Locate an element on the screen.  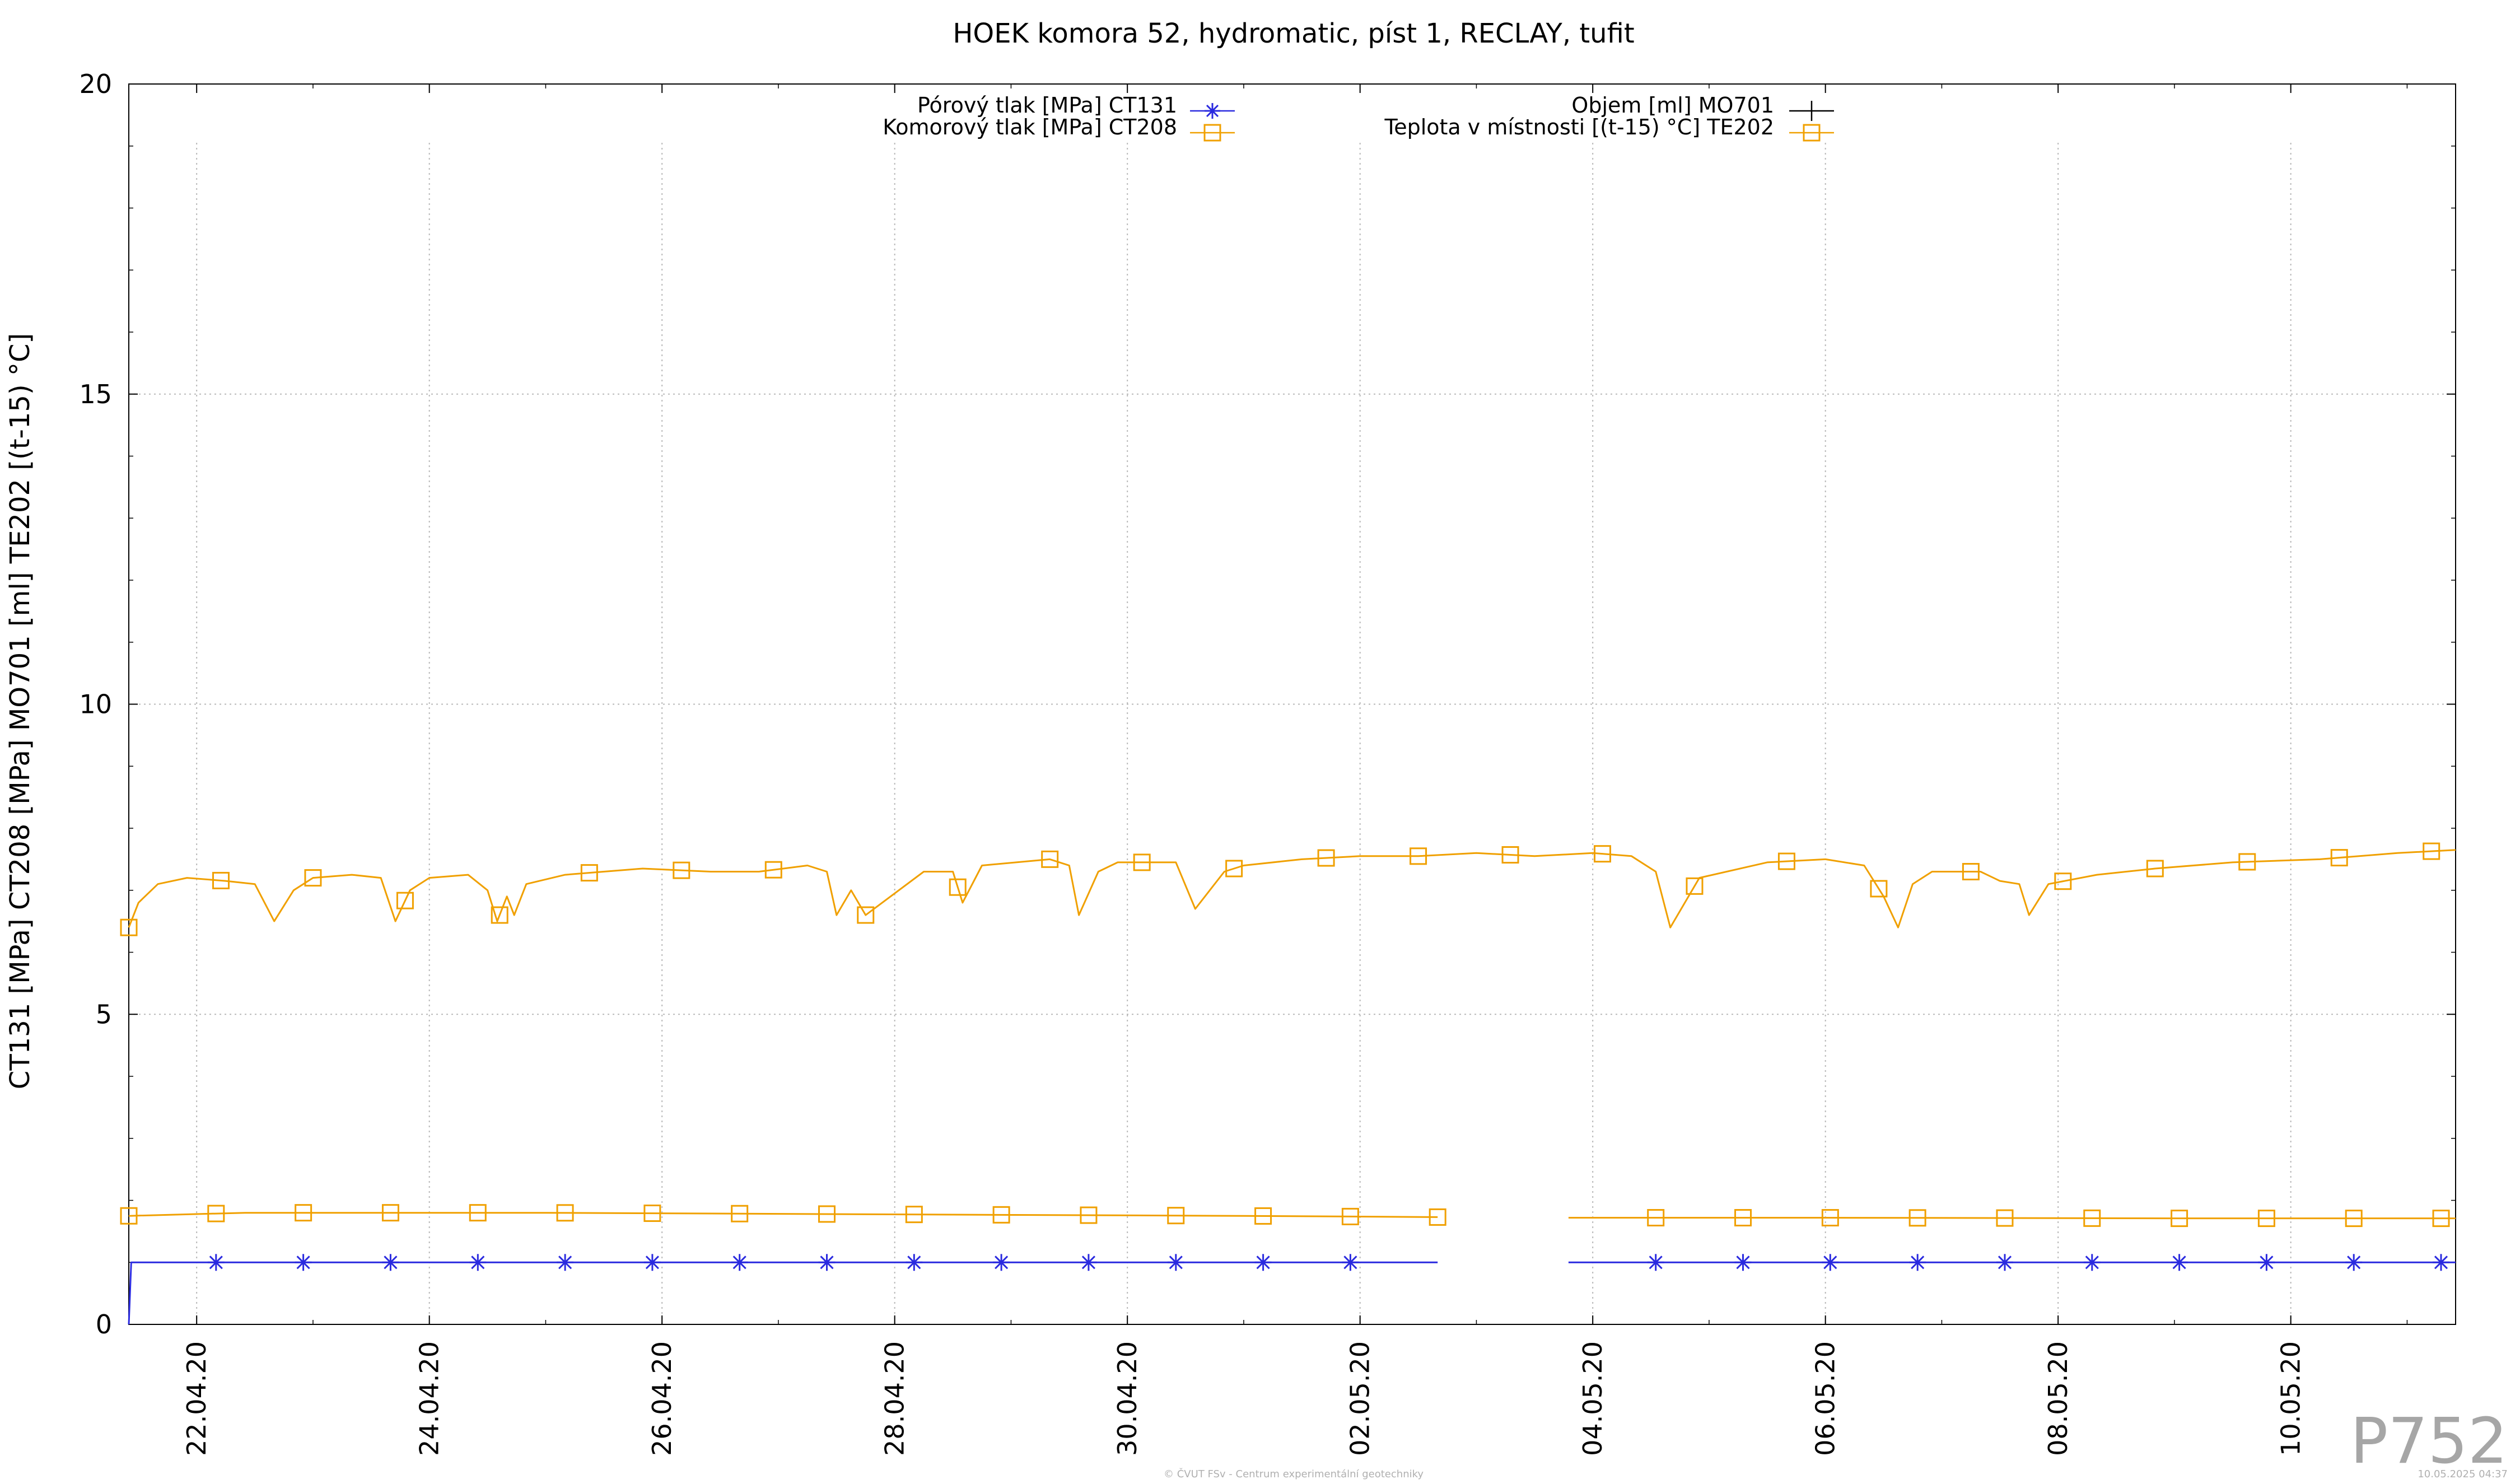
x-tick-label: 26.04.20 is located at coordinates (662, 1399).